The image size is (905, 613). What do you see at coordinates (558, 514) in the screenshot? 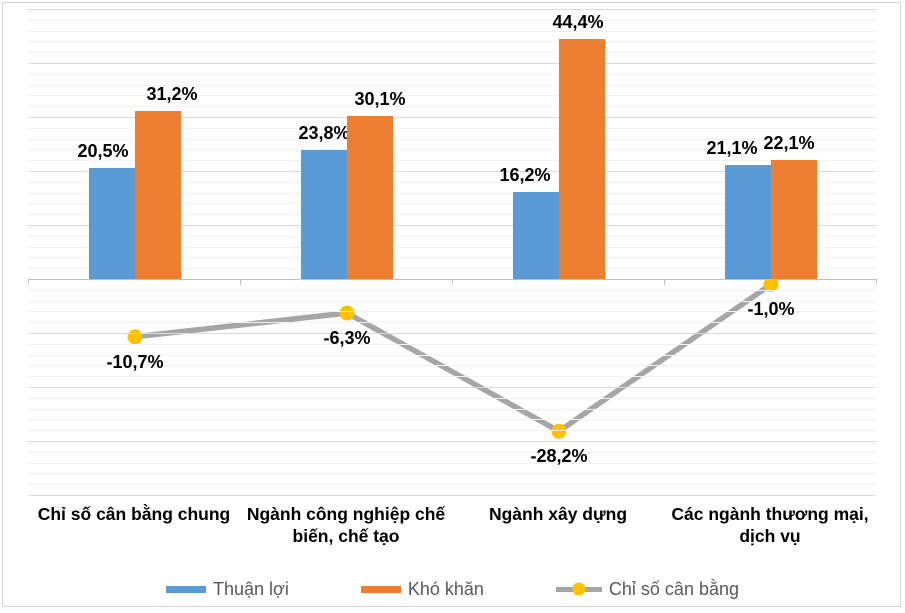
I see `category-label-2: Ngành xây dựng` at bounding box center [558, 514].